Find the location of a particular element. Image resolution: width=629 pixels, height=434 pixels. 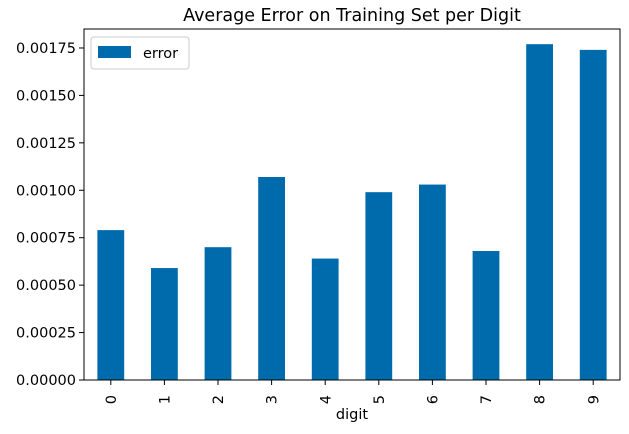

x-tick-label: 0 is located at coordinates (112, 399).